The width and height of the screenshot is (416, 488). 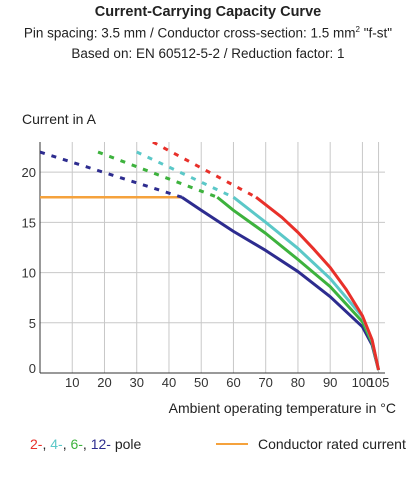 I want to click on rated-current-legend: Conductor rated current, so click(x=311, y=444).